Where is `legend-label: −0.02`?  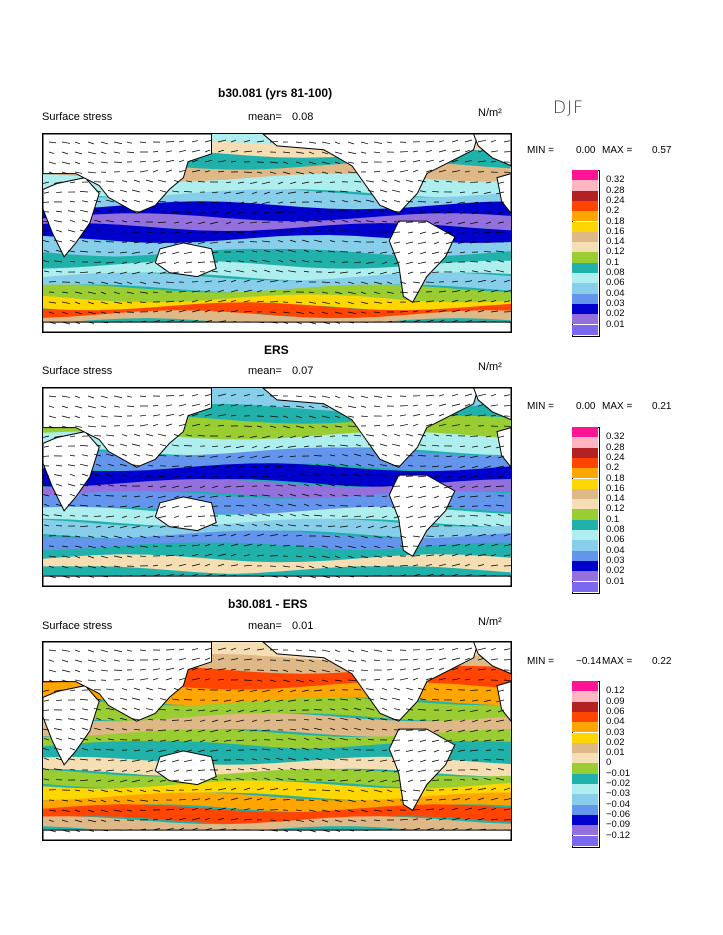 legend-label: −0.02 is located at coordinates (618, 783).